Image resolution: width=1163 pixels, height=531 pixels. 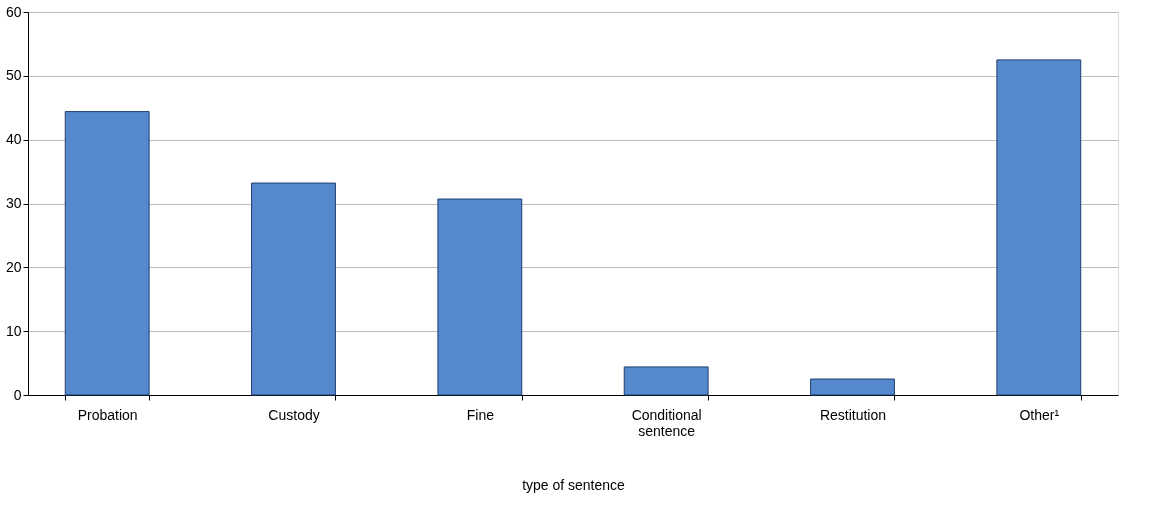 What do you see at coordinates (1039, 414) in the screenshot?
I see `x-tick-label: Other¹` at bounding box center [1039, 414].